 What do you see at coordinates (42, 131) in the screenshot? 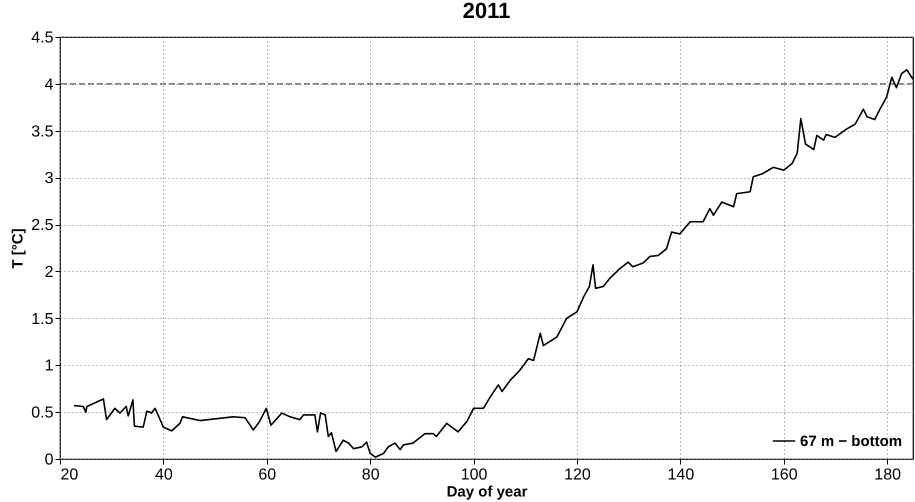
I see `y-tick-label: 3.5` at bounding box center [42, 131].